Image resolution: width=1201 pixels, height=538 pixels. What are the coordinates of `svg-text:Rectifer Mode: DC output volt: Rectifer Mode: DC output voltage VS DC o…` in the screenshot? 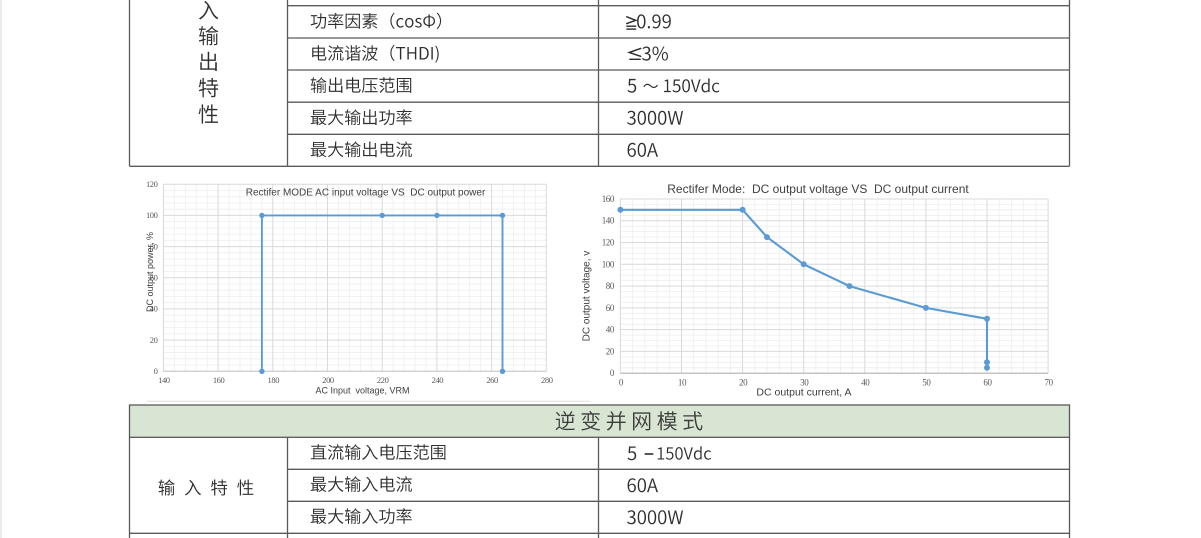 It's located at (818, 189).